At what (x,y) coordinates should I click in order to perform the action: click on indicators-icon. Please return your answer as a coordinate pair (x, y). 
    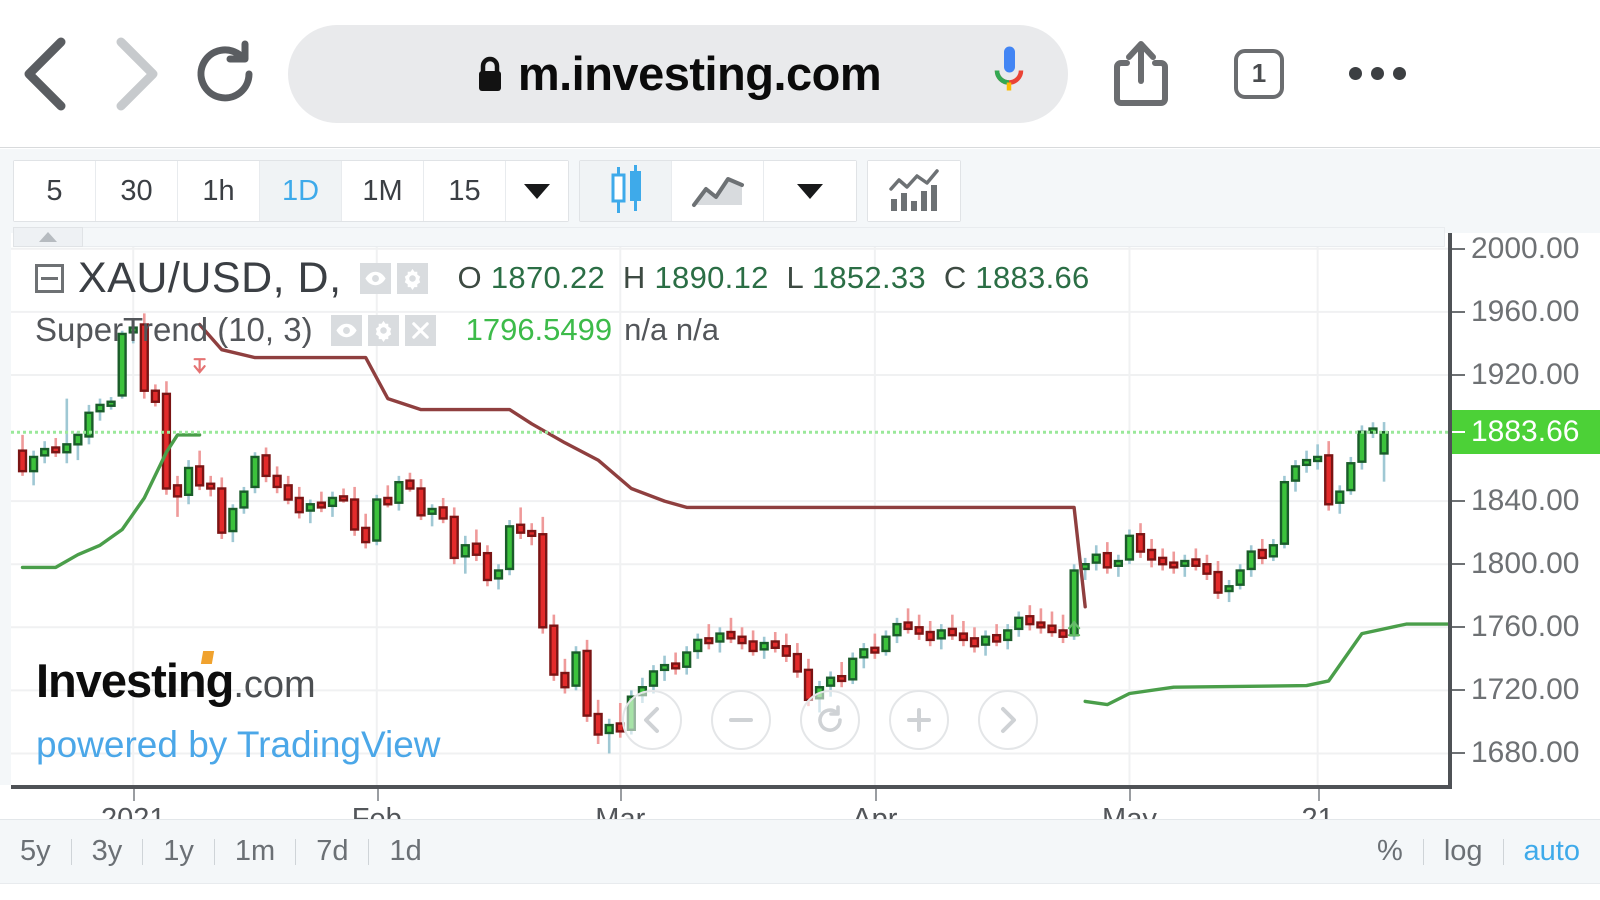
    Looking at the image, I should click on (914, 190).